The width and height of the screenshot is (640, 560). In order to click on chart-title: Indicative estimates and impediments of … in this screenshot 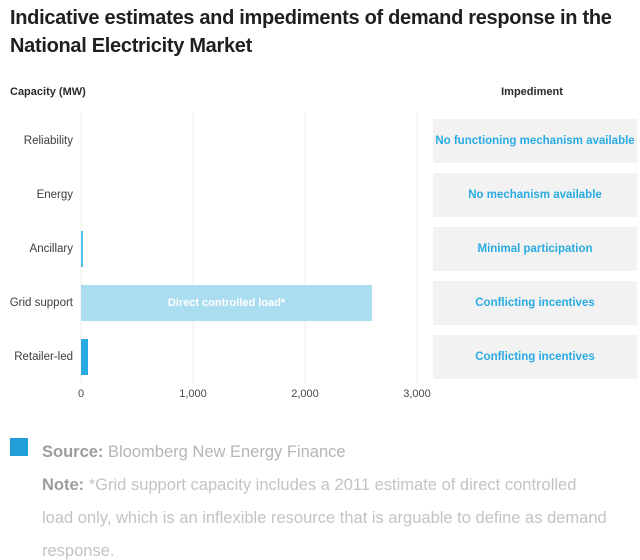, I will do `click(311, 32)`.